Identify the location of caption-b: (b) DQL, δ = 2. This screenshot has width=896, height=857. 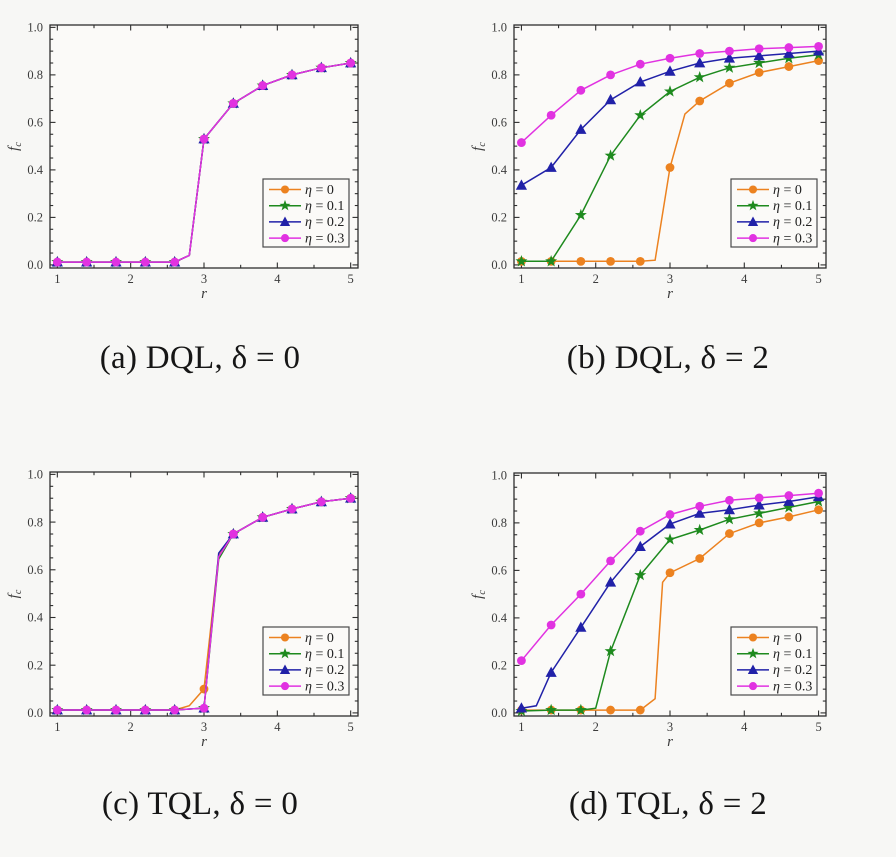
(668, 358).